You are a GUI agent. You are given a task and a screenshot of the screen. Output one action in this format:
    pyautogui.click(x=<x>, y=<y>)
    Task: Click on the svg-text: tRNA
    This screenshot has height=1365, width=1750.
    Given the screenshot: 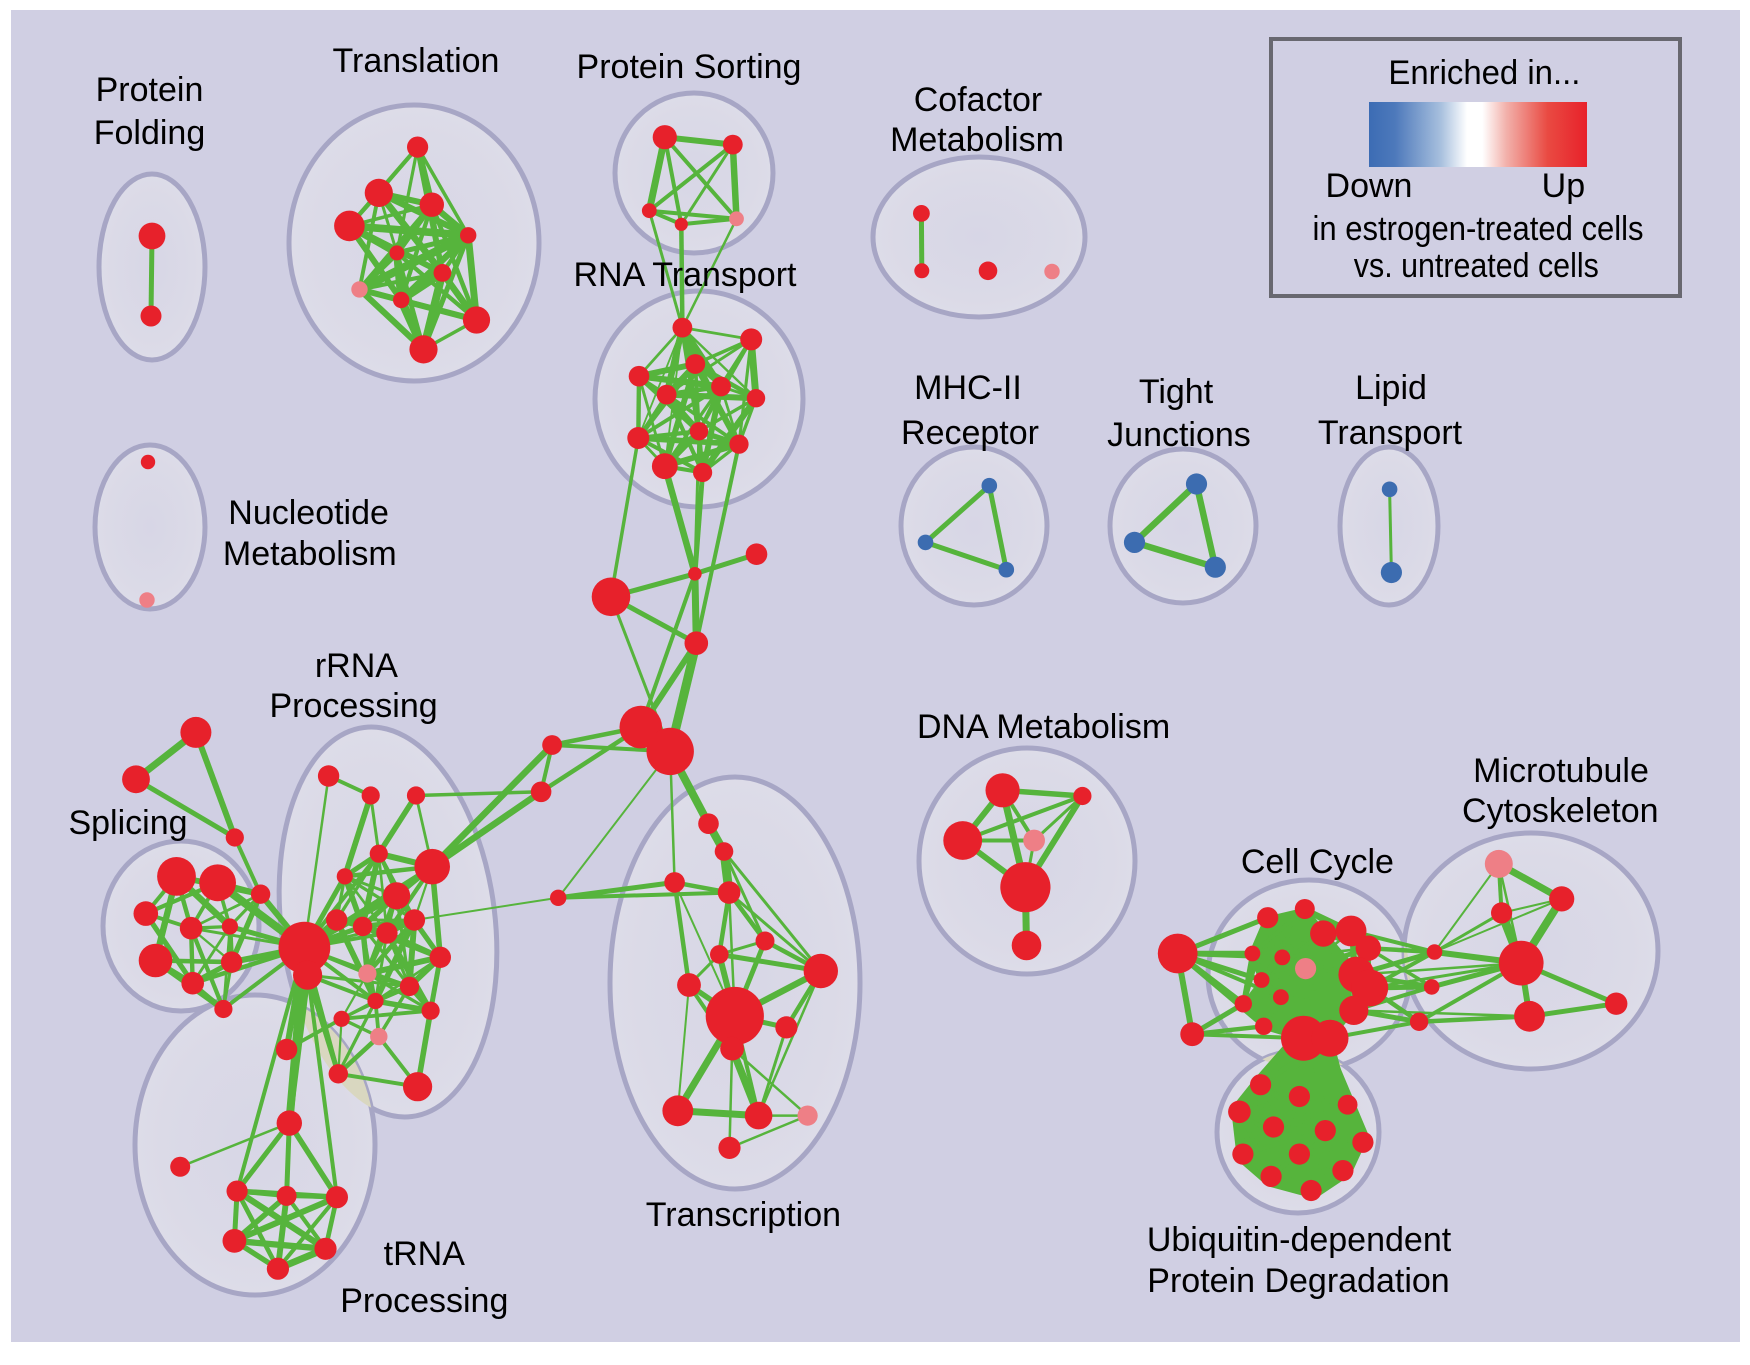 What is the action you would take?
    pyautogui.click(x=425, y=1254)
    